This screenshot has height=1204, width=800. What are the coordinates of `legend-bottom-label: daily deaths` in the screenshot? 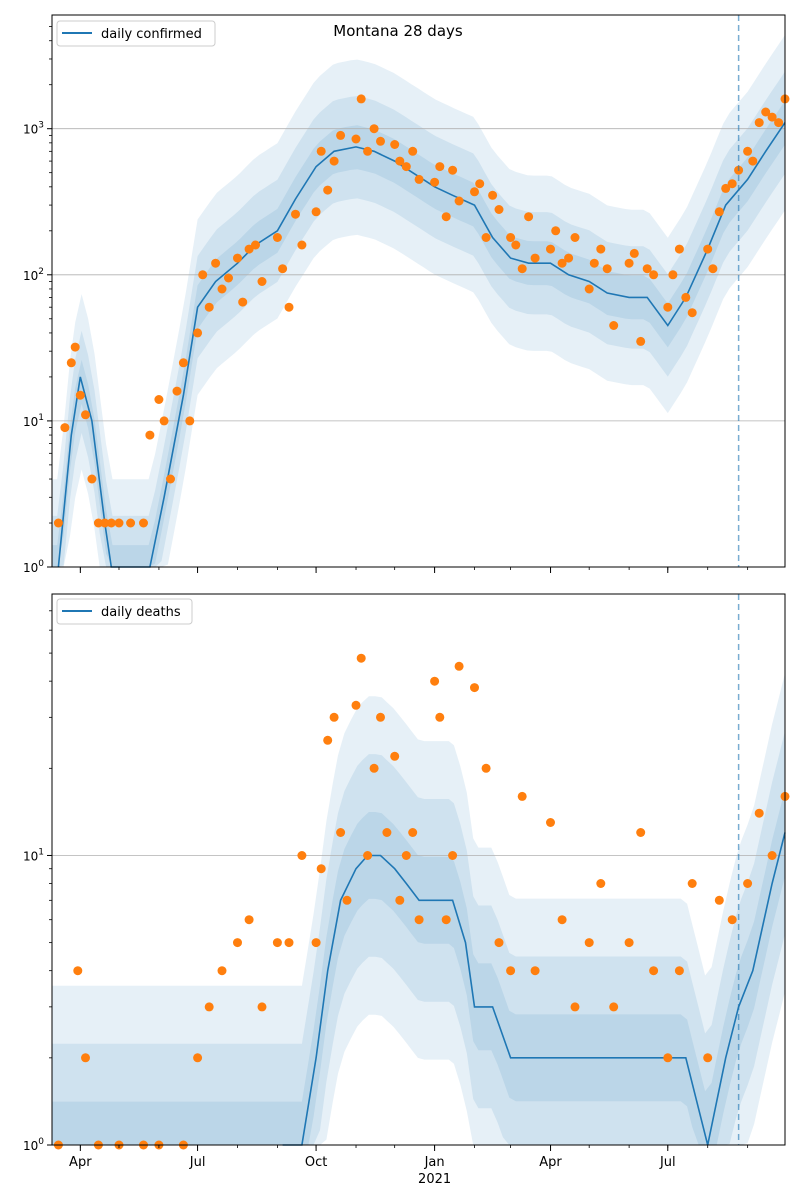 It's located at (141, 612).